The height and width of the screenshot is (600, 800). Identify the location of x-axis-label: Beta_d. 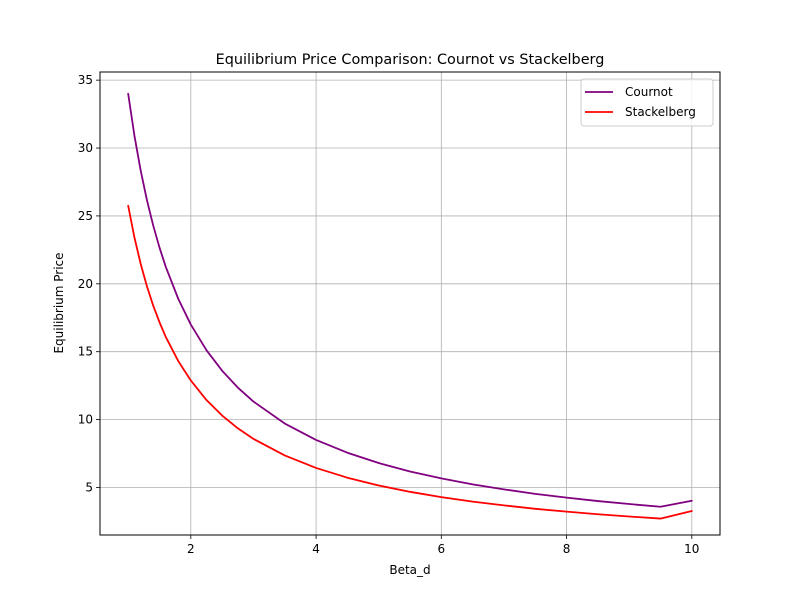
(409, 570).